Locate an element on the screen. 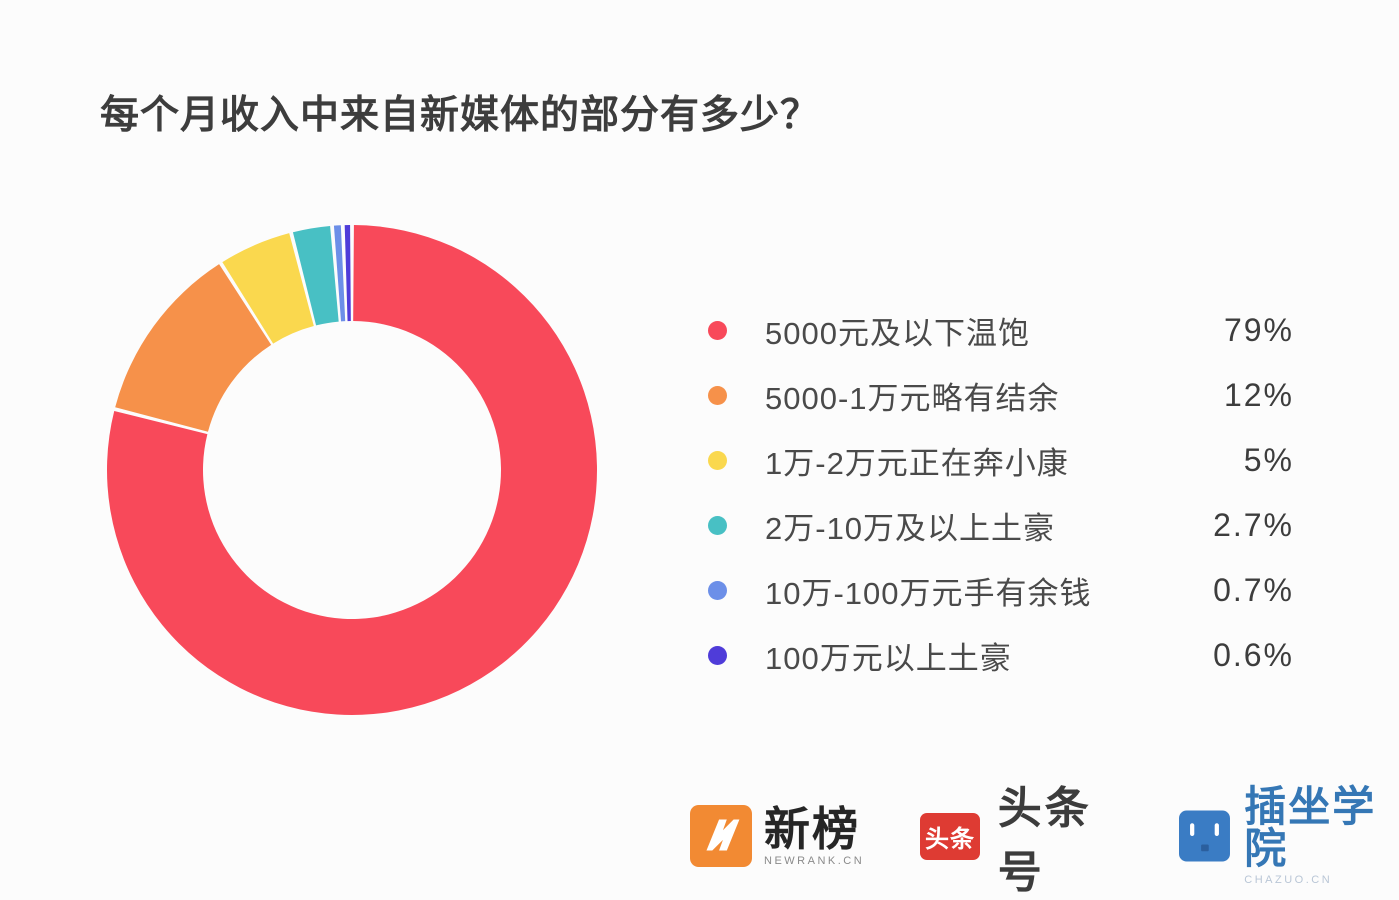 This screenshot has height=900, width=1399. legend-item: 100万元以上土豪 0.6% is located at coordinates (1001, 655).